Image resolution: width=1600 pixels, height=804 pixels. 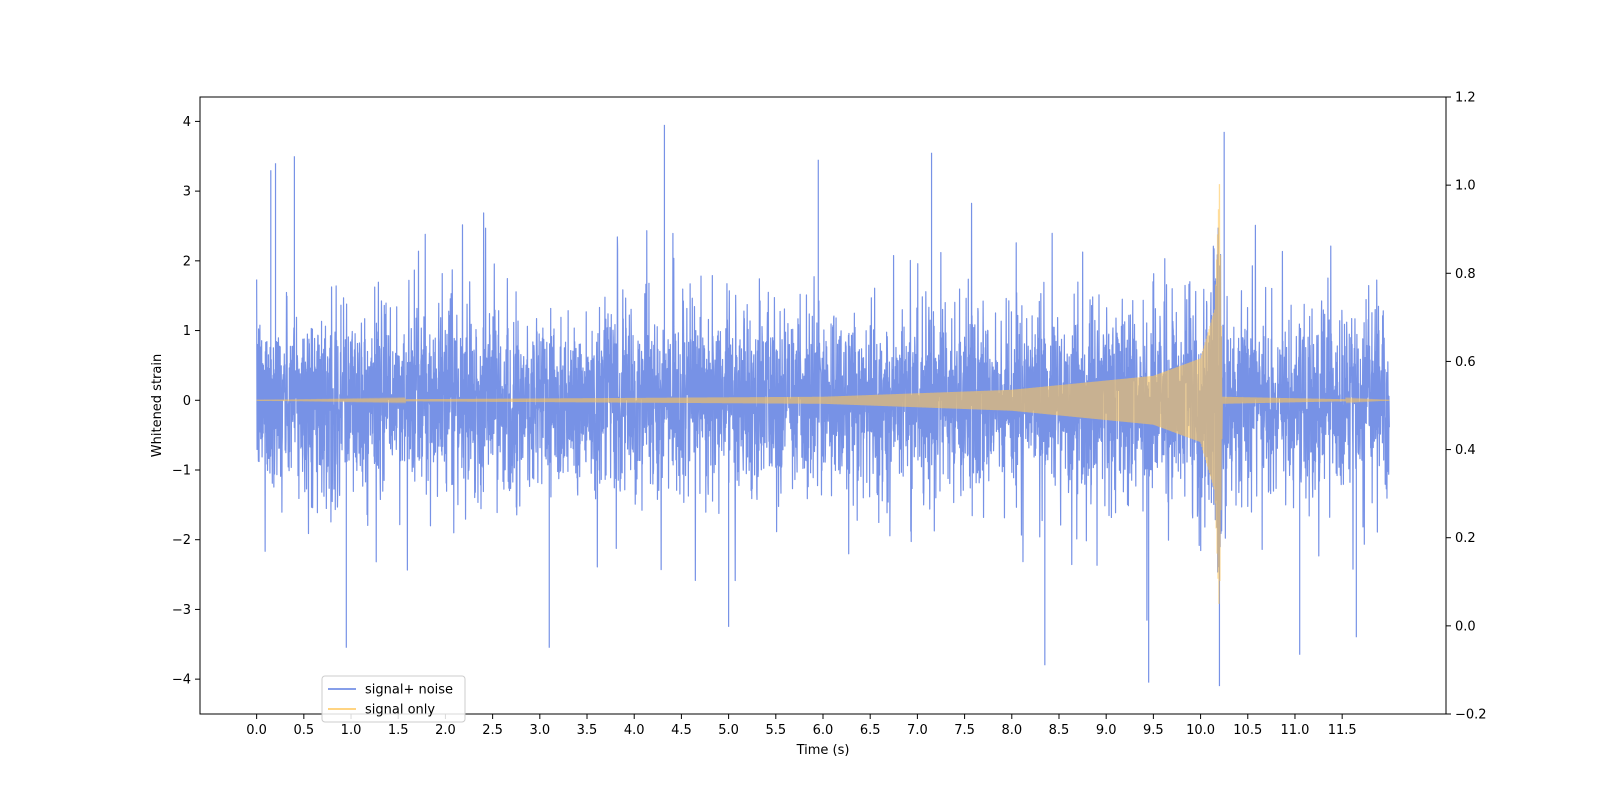 I want to click on y2-tick-label: 0.4, so click(x=1465, y=450).